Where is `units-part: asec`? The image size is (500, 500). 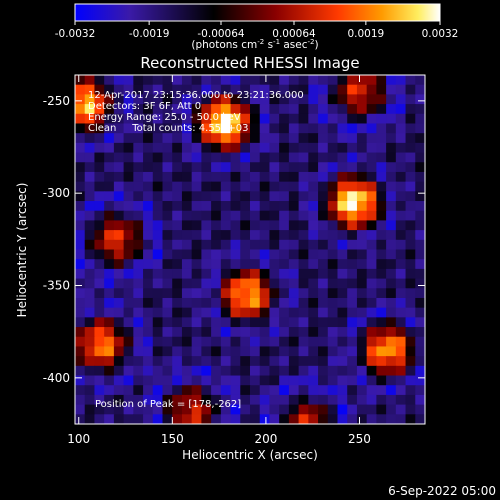
units-part: asec is located at coordinates (294, 45).